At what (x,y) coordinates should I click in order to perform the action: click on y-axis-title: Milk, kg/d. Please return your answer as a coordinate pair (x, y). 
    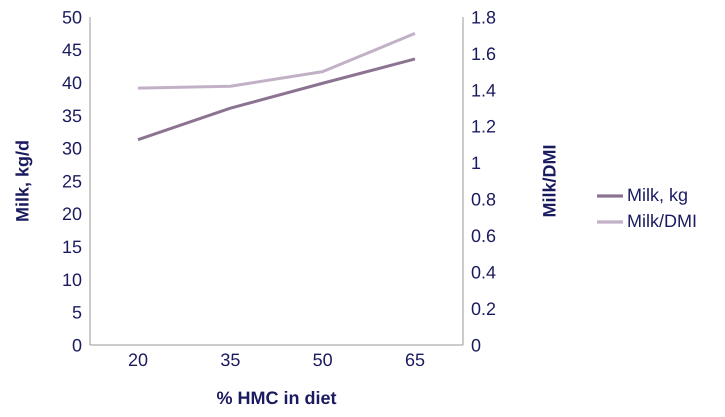
    Looking at the image, I should click on (22, 181).